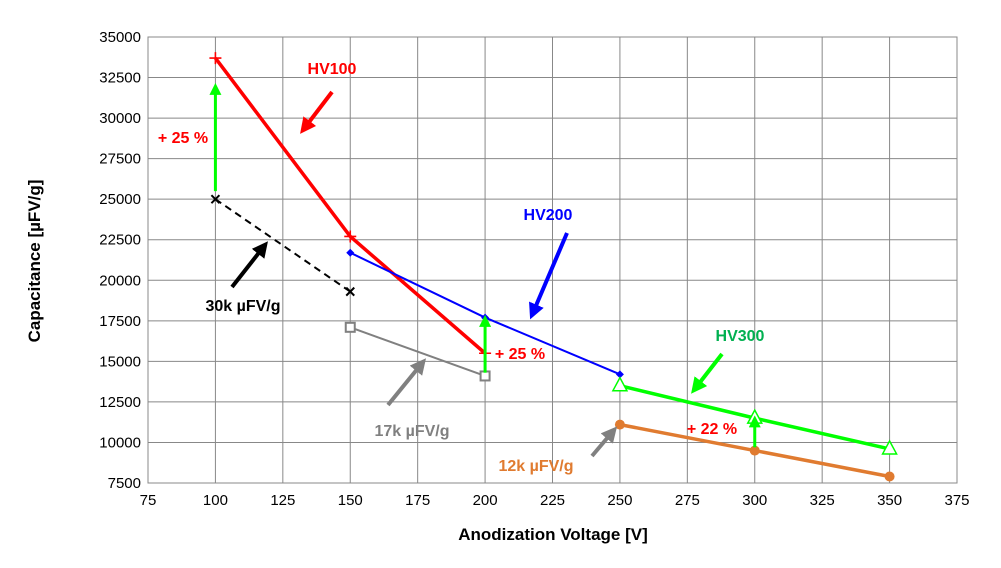  I want to click on y-tick-label: 15000, so click(120, 361).